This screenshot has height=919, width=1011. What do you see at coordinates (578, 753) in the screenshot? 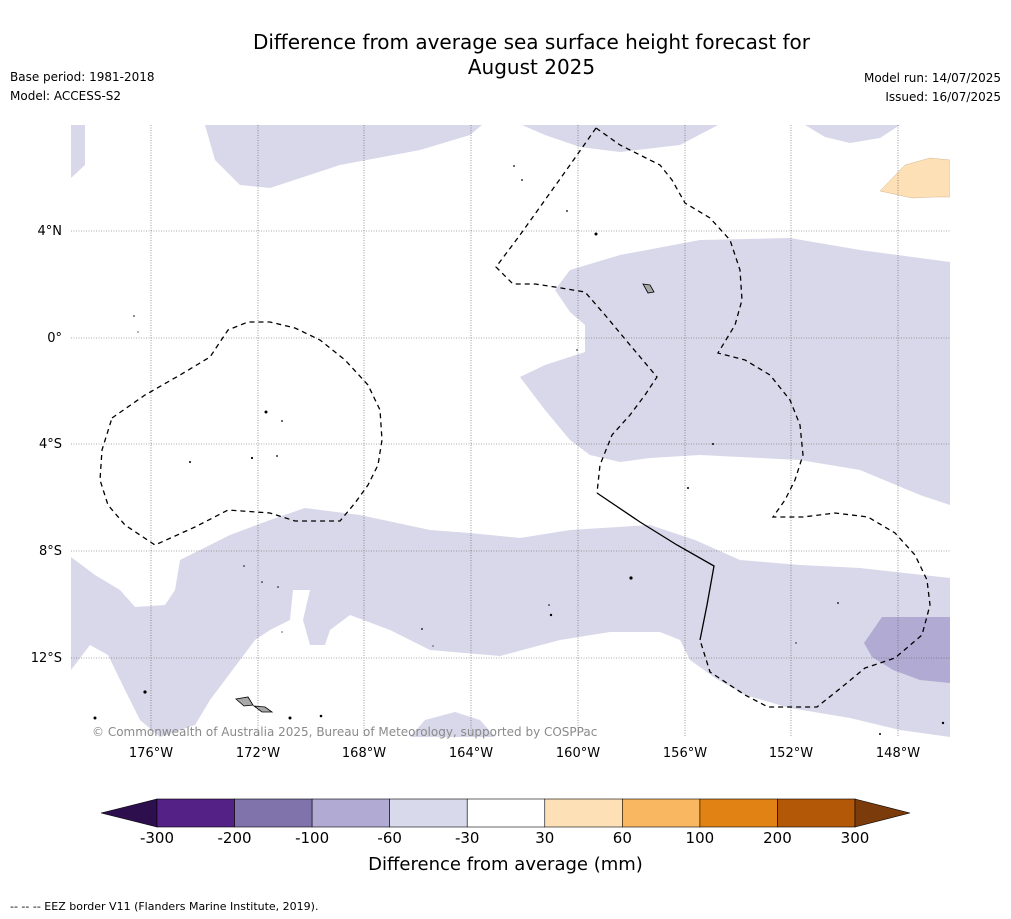
I see `lon-label-160w: 160°W` at bounding box center [578, 753].